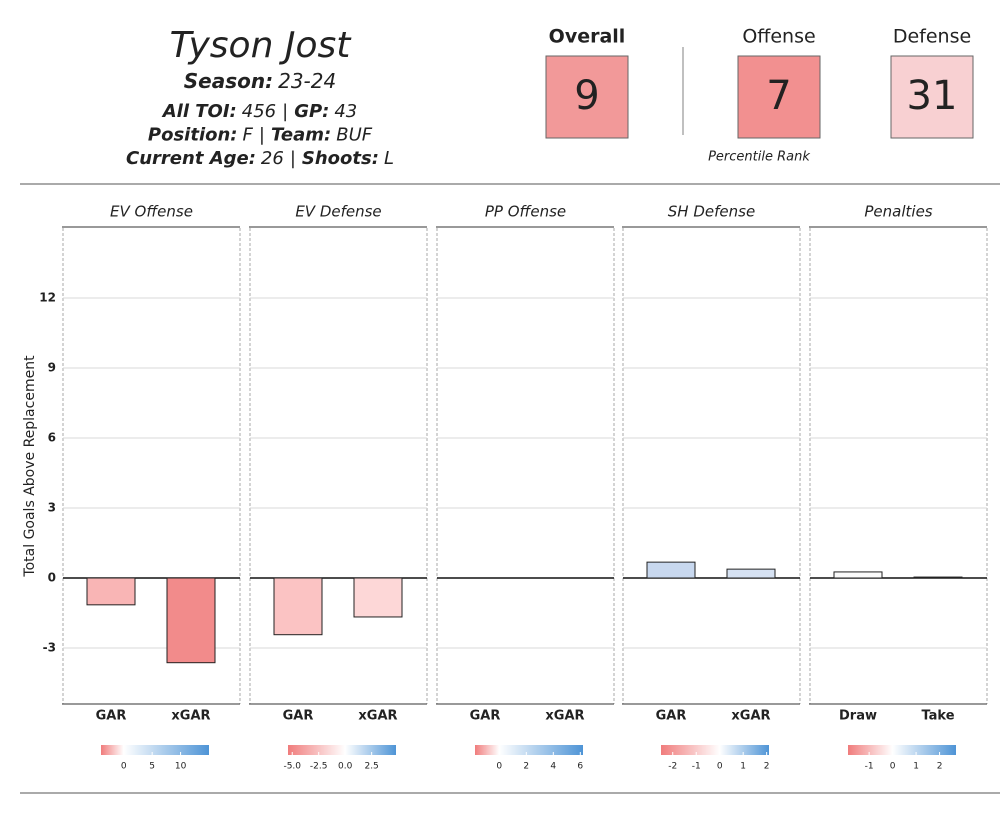 The width and height of the screenshot is (1000, 814). I want to click on y-tick-label: 0, so click(52, 578).